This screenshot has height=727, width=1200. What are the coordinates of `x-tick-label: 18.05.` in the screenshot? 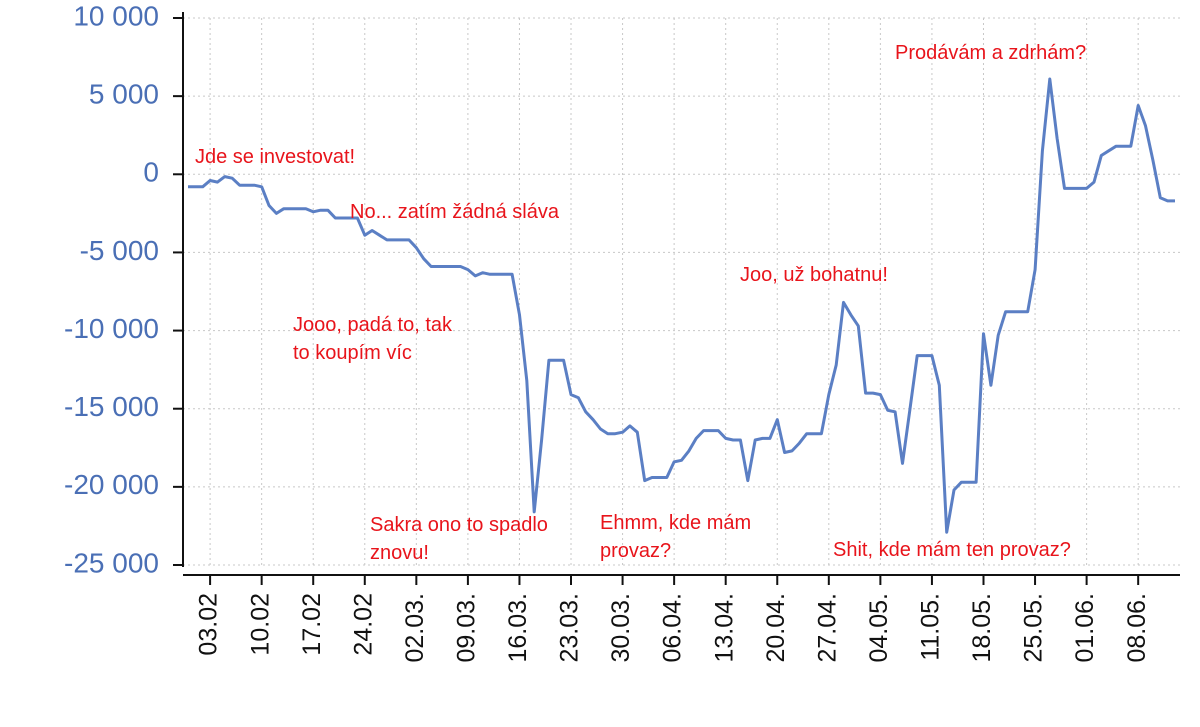 It's located at (982, 628).